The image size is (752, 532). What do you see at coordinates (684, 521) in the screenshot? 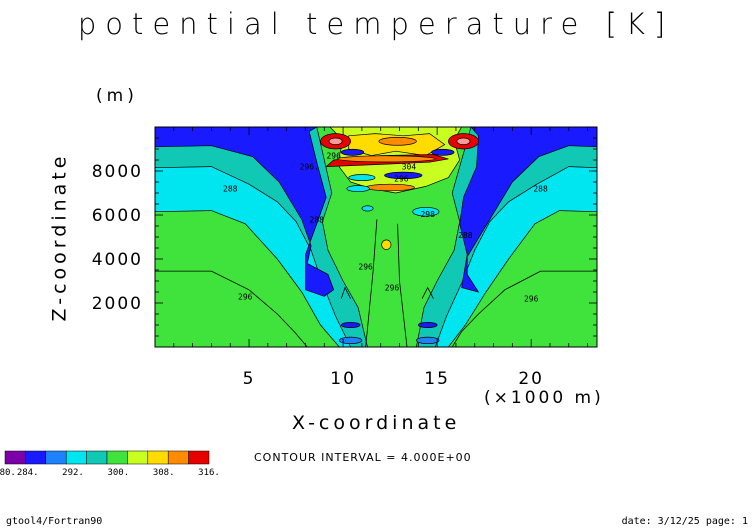
I see `footer-right: date: 3/12/25 page: 1` at bounding box center [684, 521].